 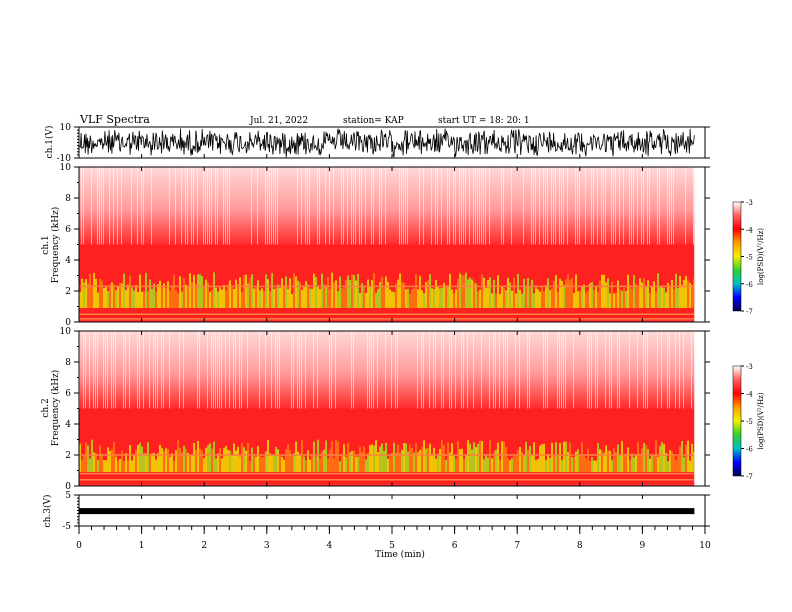 What do you see at coordinates (484, 121) in the screenshot?
I see `start-time-label: start UT = 18: 20: 1` at bounding box center [484, 121].